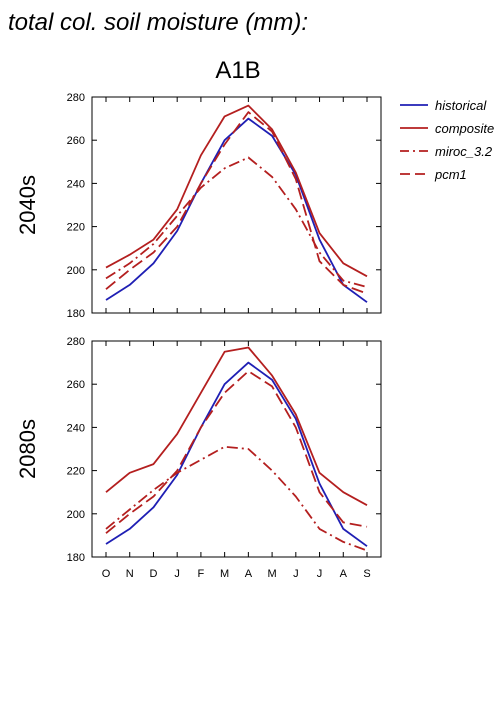 The width and height of the screenshot is (501, 709). Describe the element at coordinates (27, 449) in the screenshot. I see `panel-label: 2080s` at that location.